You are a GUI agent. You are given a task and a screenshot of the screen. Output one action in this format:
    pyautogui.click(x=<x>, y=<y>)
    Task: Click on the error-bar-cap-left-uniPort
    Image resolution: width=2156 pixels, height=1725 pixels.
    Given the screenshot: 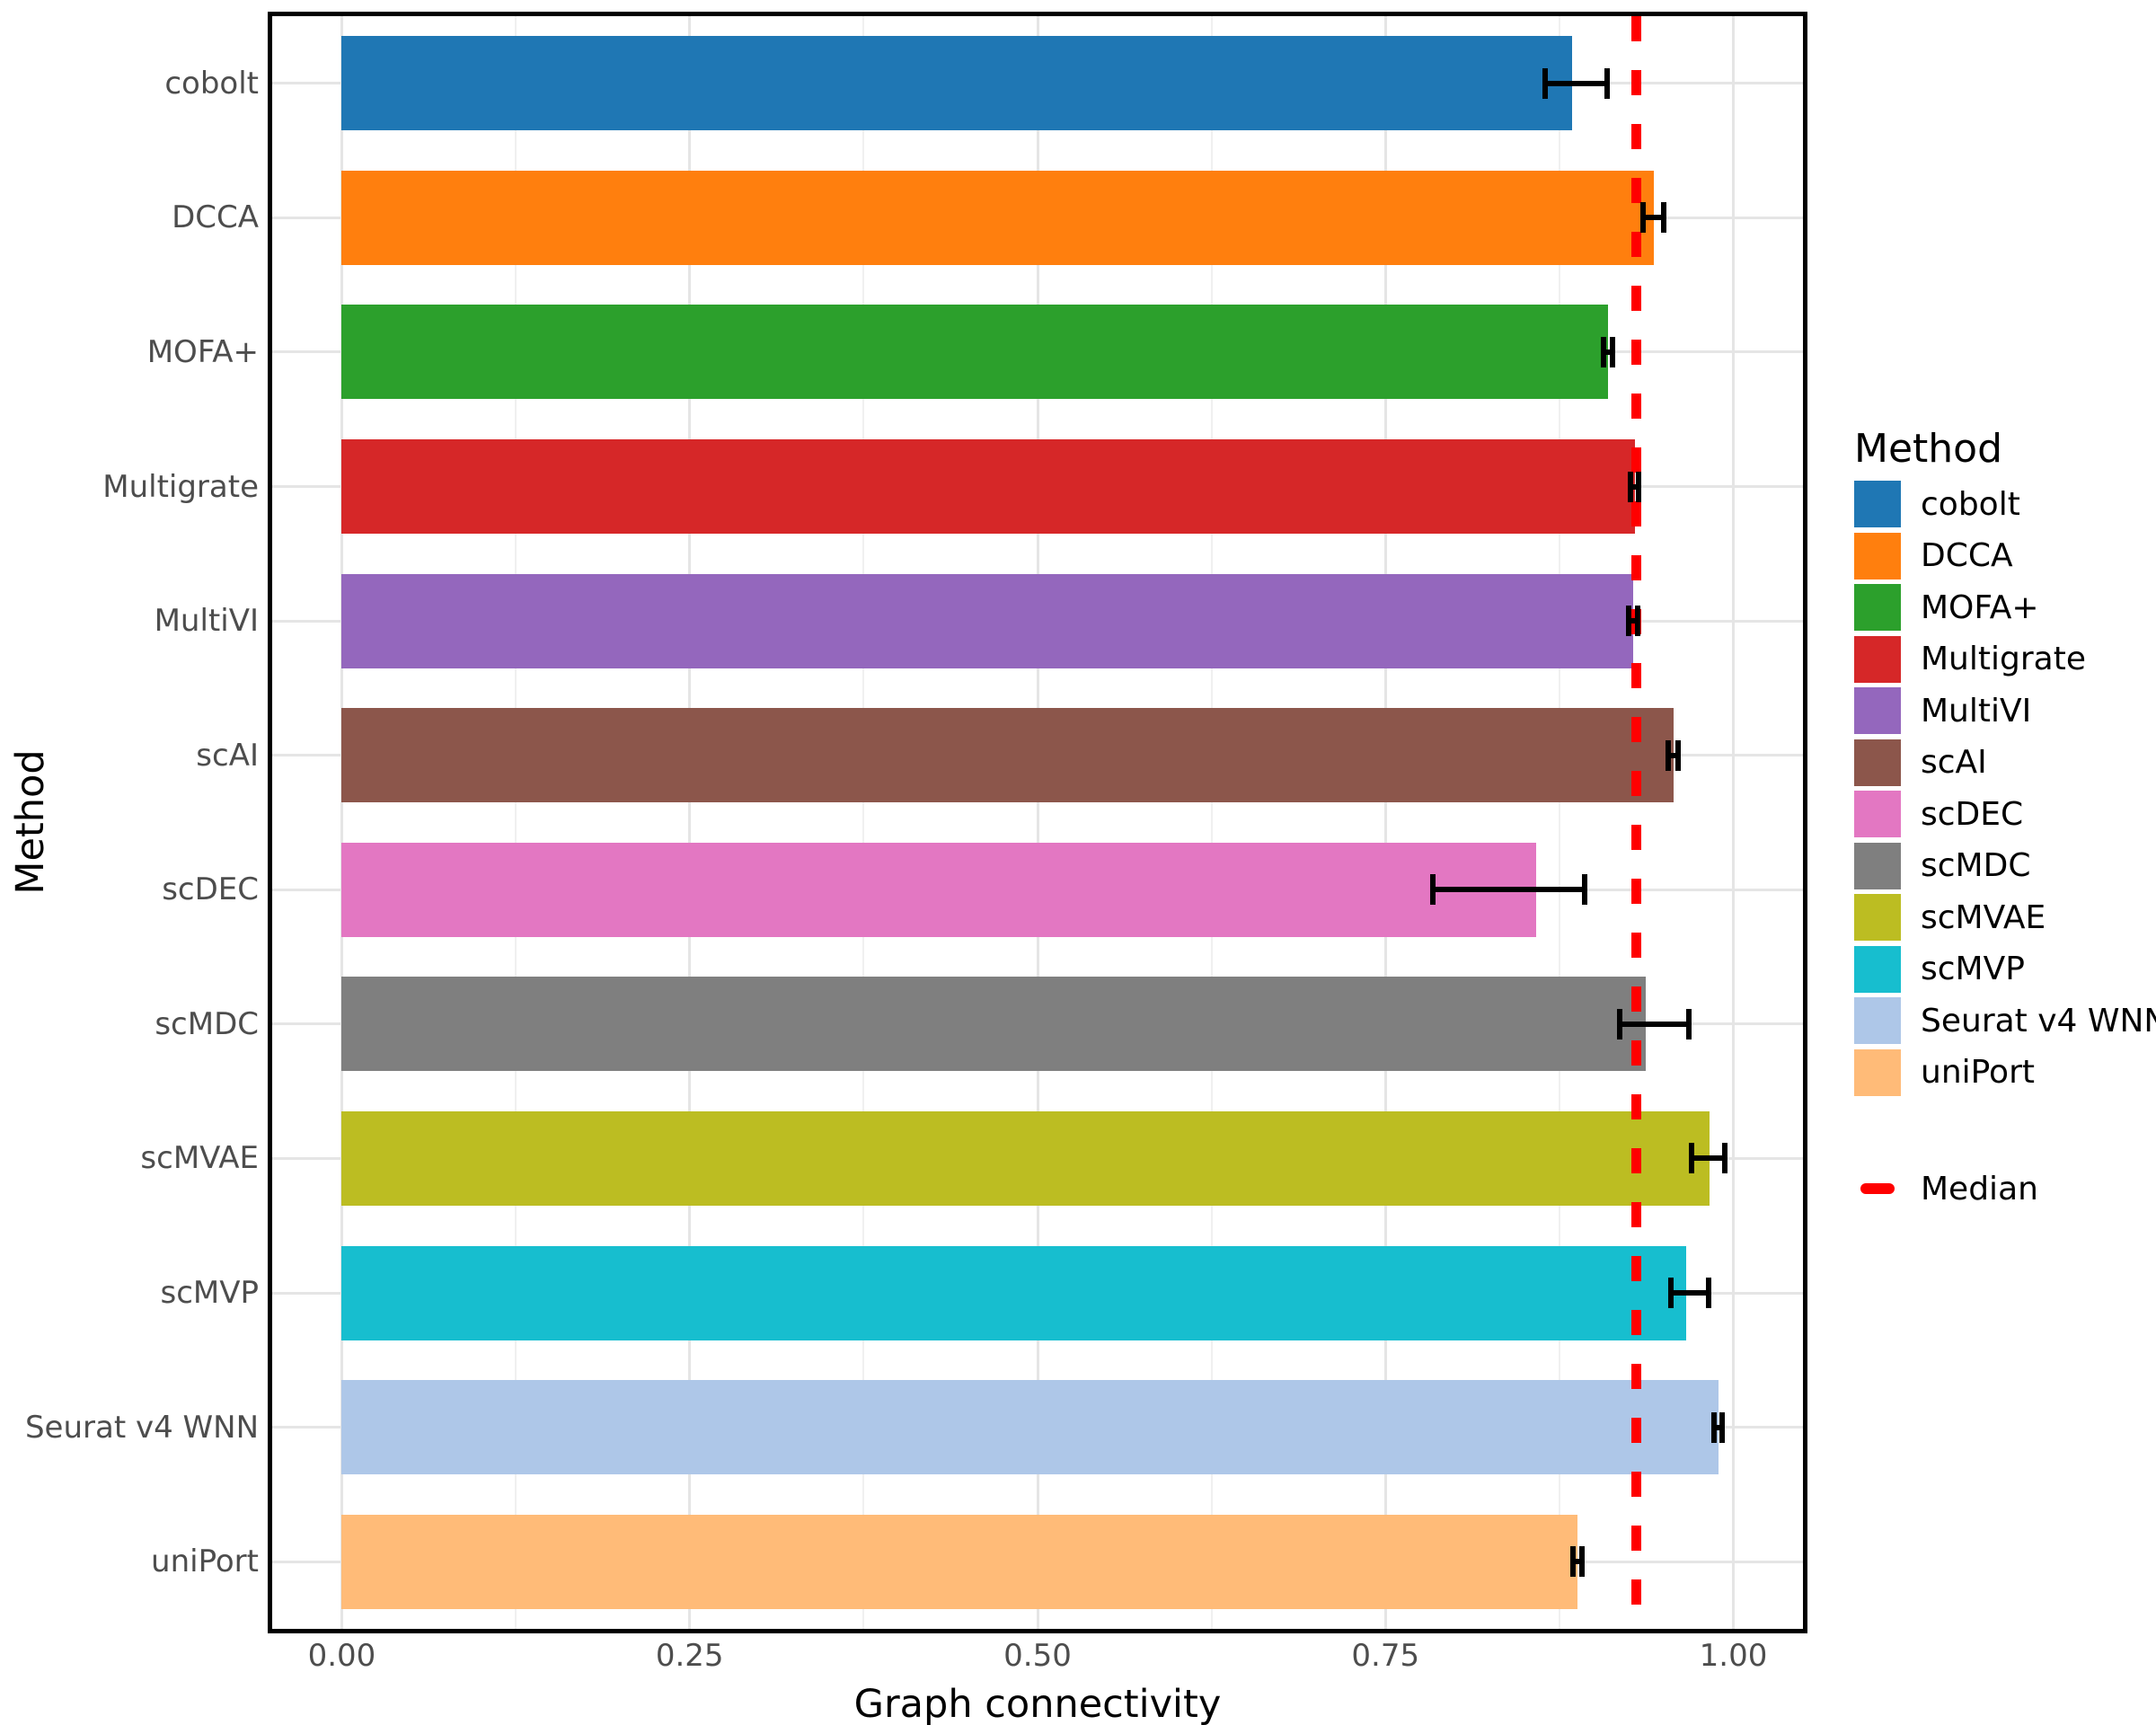 What is the action you would take?
    pyautogui.click(x=1574, y=1562)
    